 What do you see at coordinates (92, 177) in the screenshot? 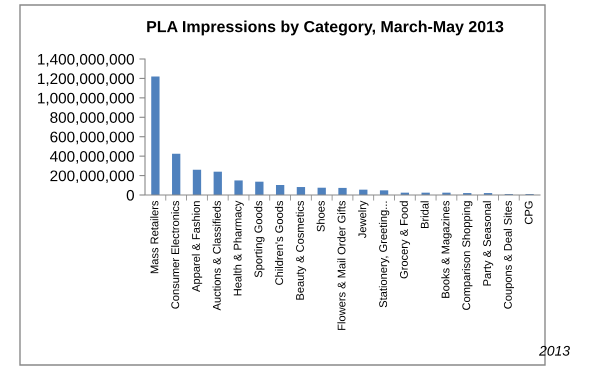
I see `y-tick-label: 200,000,000` at bounding box center [92, 177].